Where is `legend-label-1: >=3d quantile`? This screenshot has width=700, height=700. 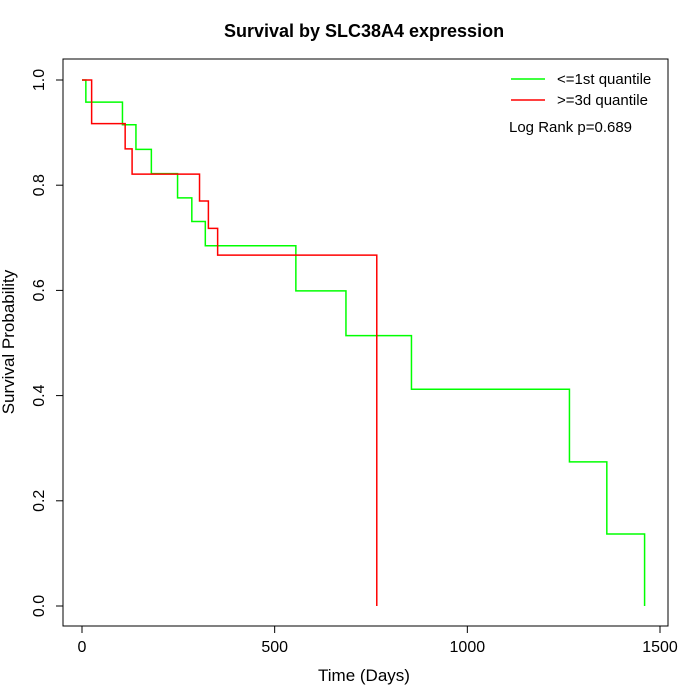
legend-label-1: >=3d quantile is located at coordinates (602, 100).